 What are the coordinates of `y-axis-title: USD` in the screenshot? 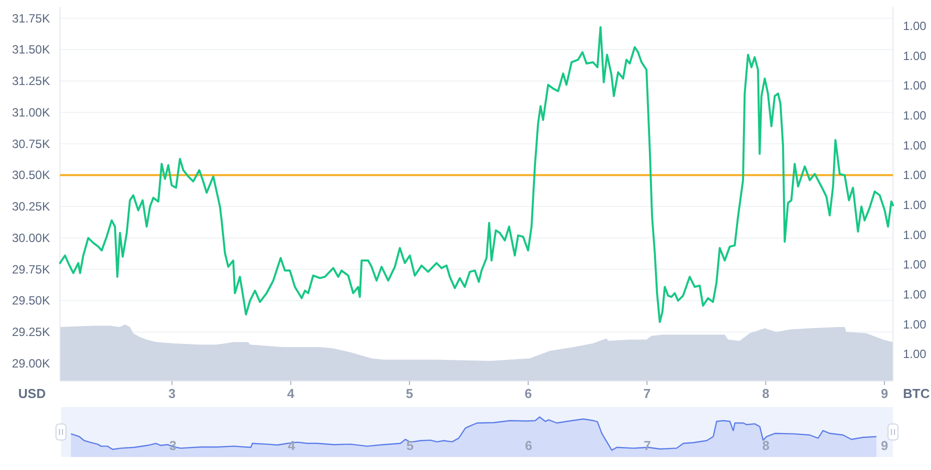 It's located at (32, 393).